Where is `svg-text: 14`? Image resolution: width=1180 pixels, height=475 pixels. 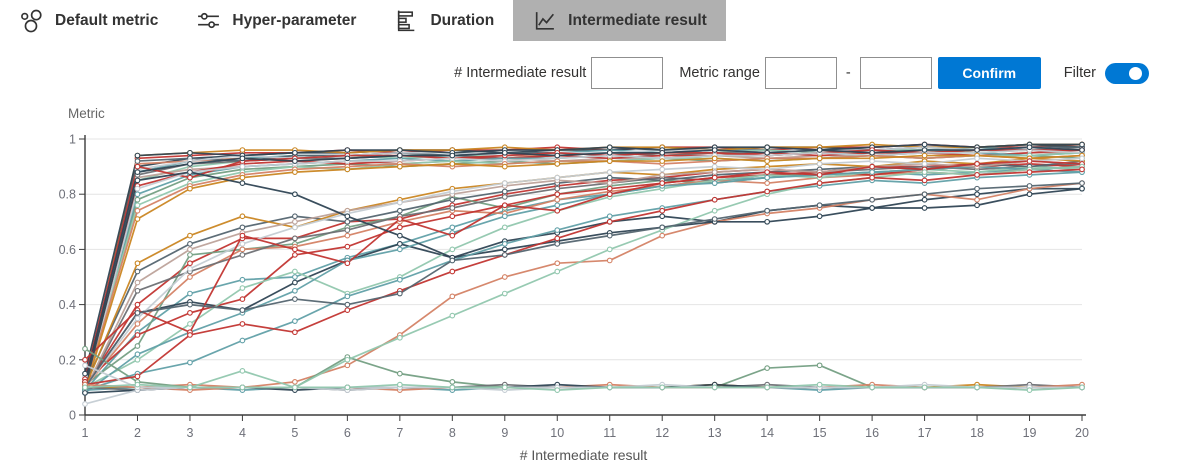
svg-text: 14 is located at coordinates (767, 433).